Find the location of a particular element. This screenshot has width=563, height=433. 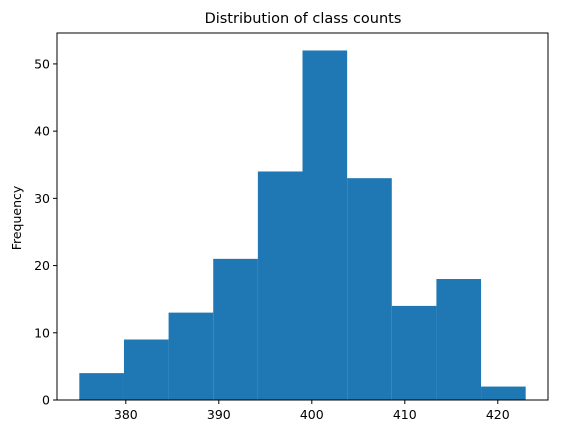

y-axis: 0 10 20 30 40 50 is located at coordinates (45, 232).